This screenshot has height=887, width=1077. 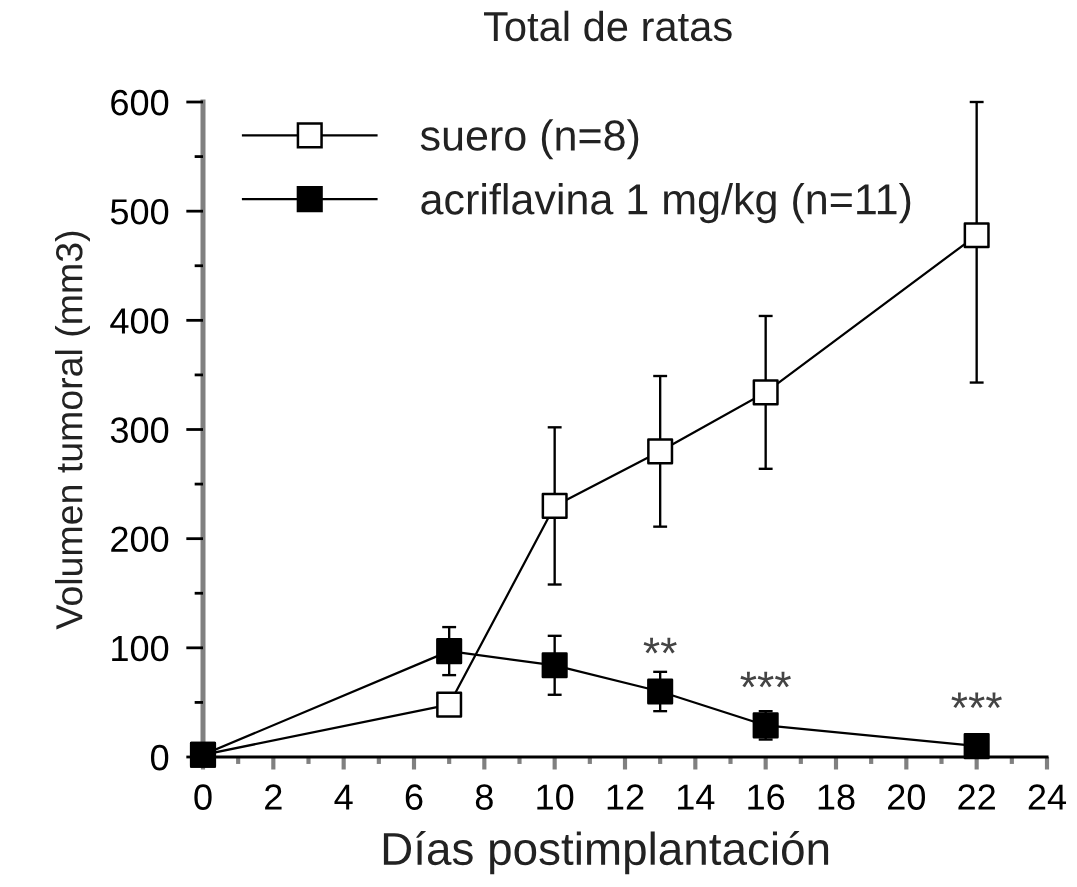 What do you see at coordinates (666, 203) in the screenshot?
I see `legend-label: acriflavina 1 mg/kg (n=11)` at bounding box center [666, 203].